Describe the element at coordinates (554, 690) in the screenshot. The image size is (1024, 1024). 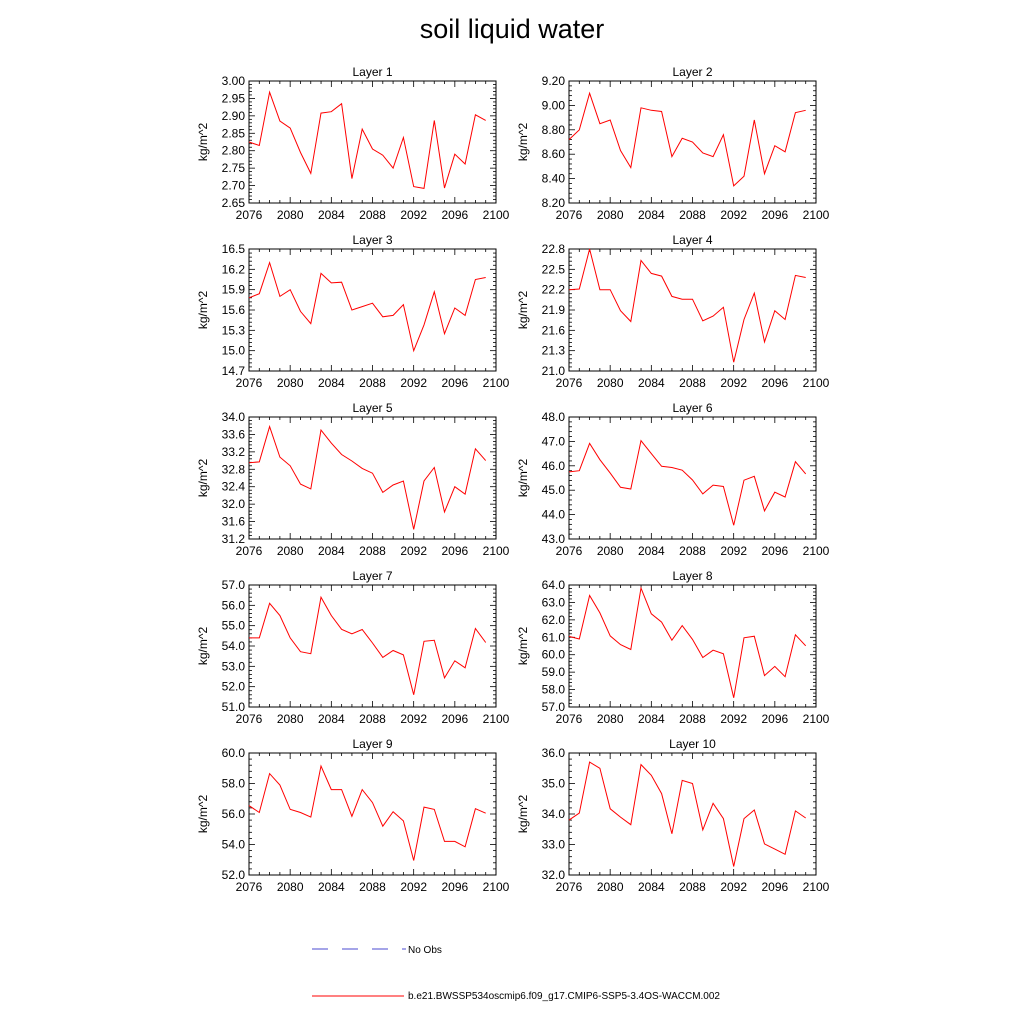
I see `y-tick-label: 58.0` at that location.